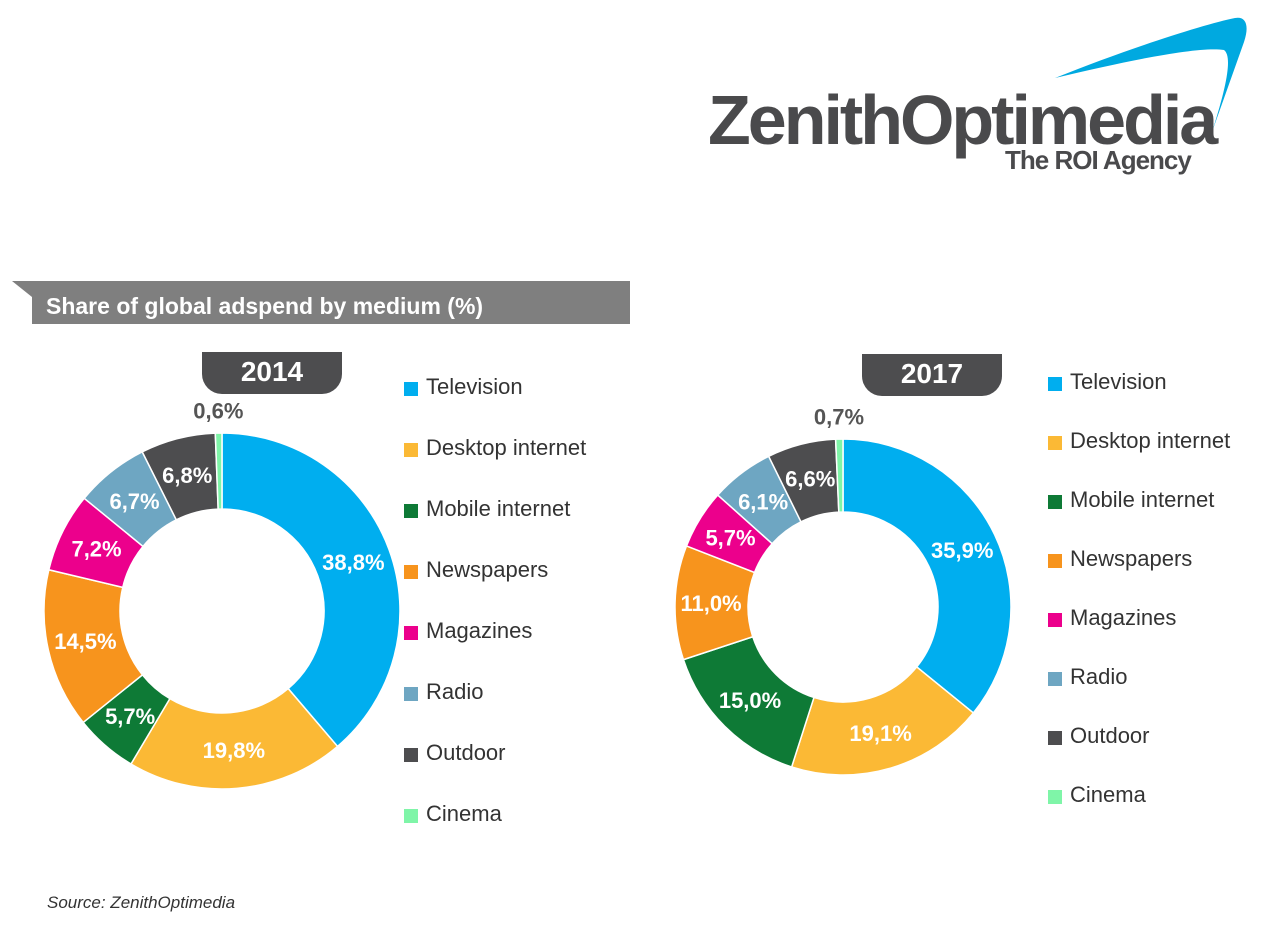 The width and height of the screenshot is (1280, 938). Describe the element at coordinates (839, 417) in the screenshot. I see `data-label-cinema-2017: 0,7%` at that location.